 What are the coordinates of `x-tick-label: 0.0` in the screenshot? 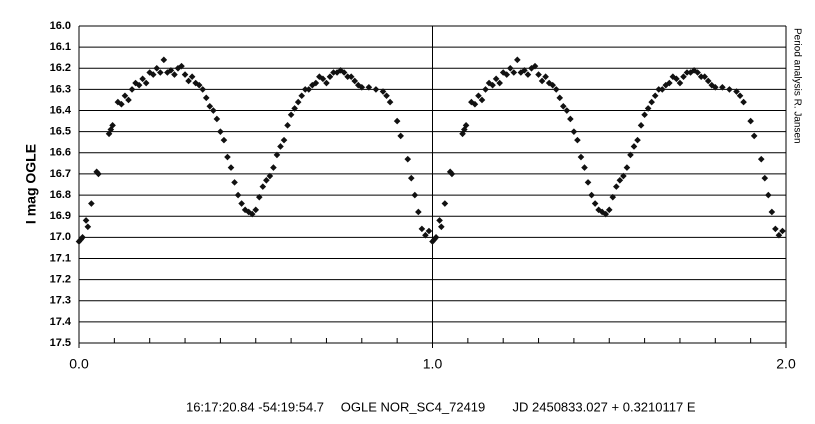 It's located at (79, 364).